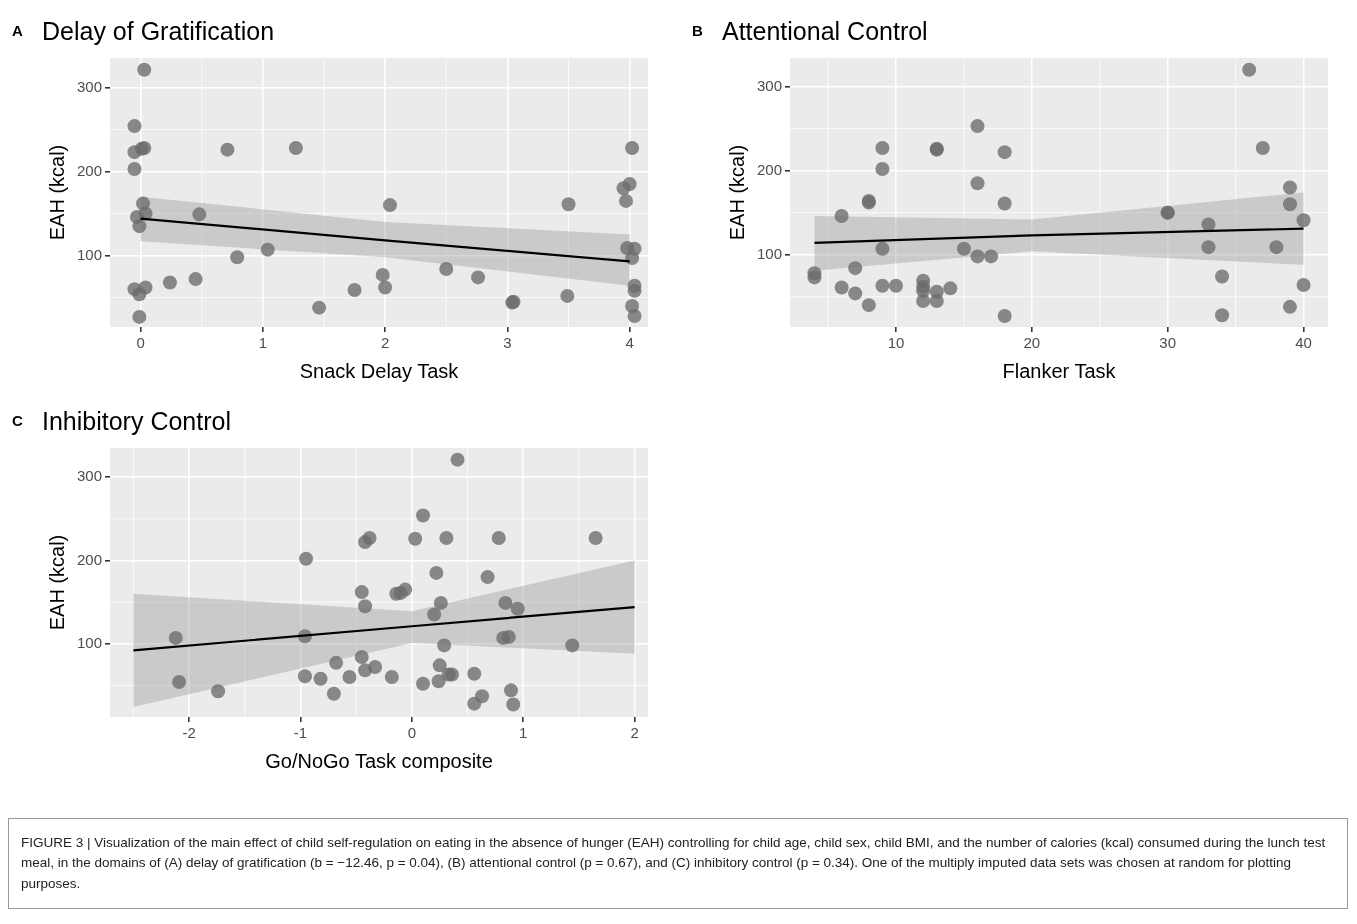 Image resolution: width=1357 pixels, height=924 pixels. I want to click on x-axis-title: Snack Delay Task, so click(379, 370).